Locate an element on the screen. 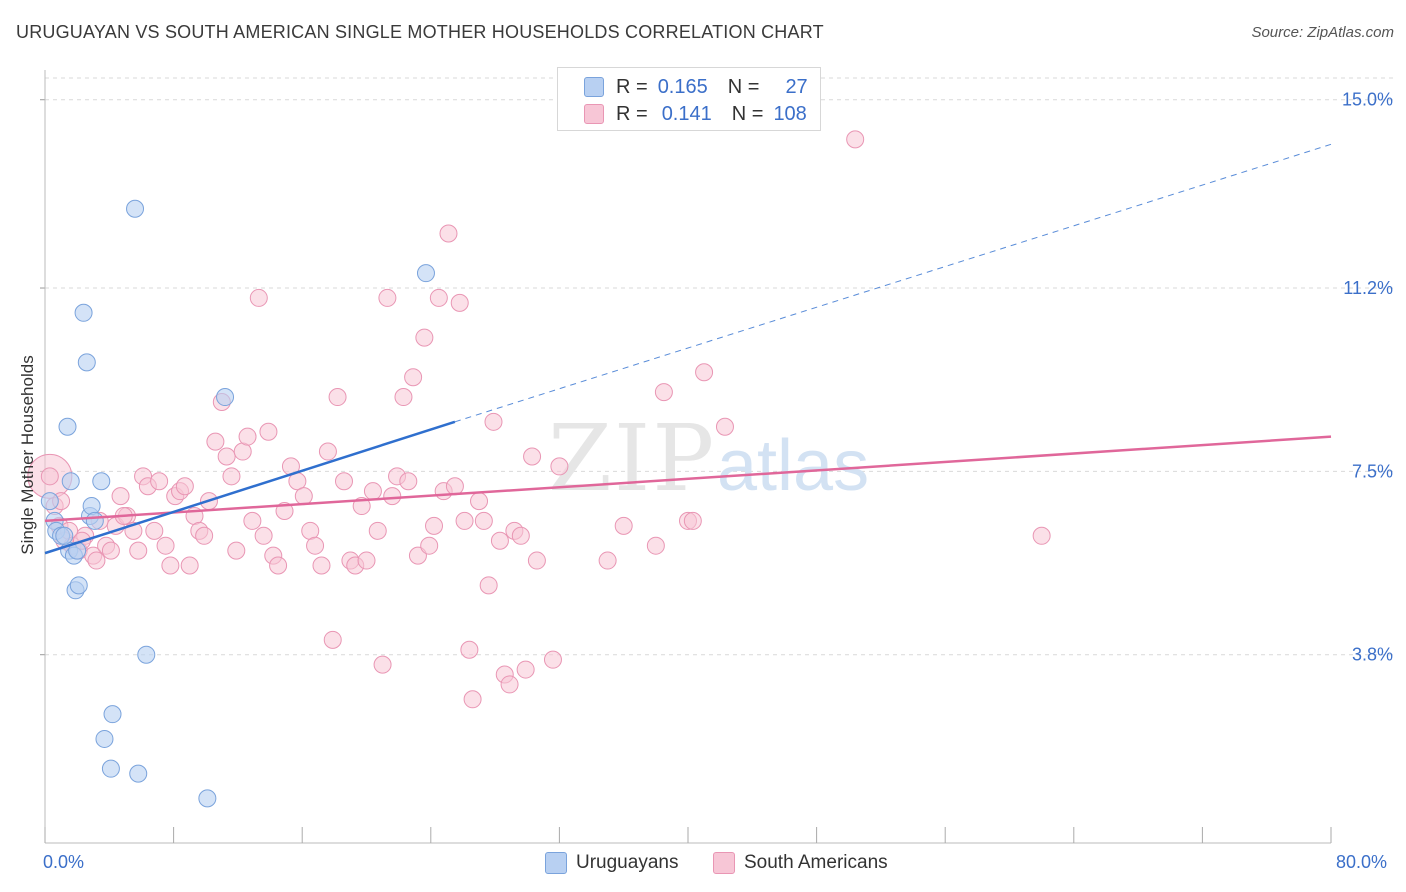  legend-item-south-americans: South Americans is located at coordinates (800, 863).